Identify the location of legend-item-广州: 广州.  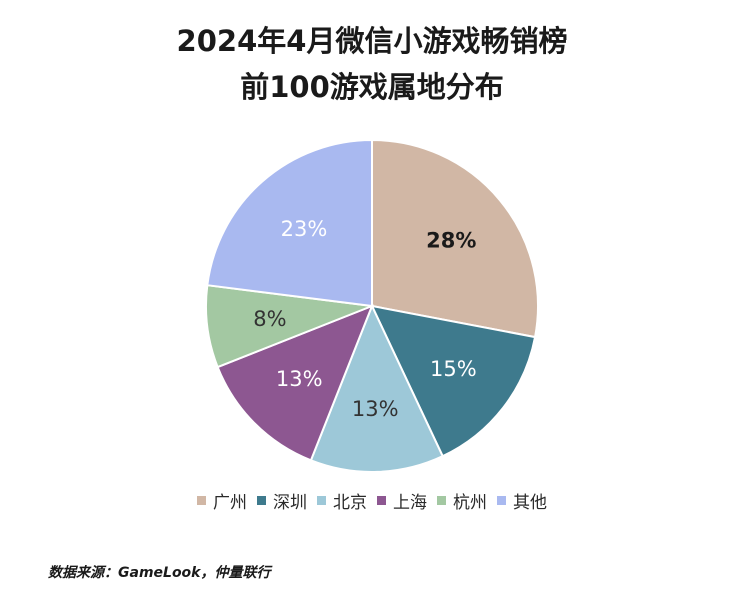
(222, 500).